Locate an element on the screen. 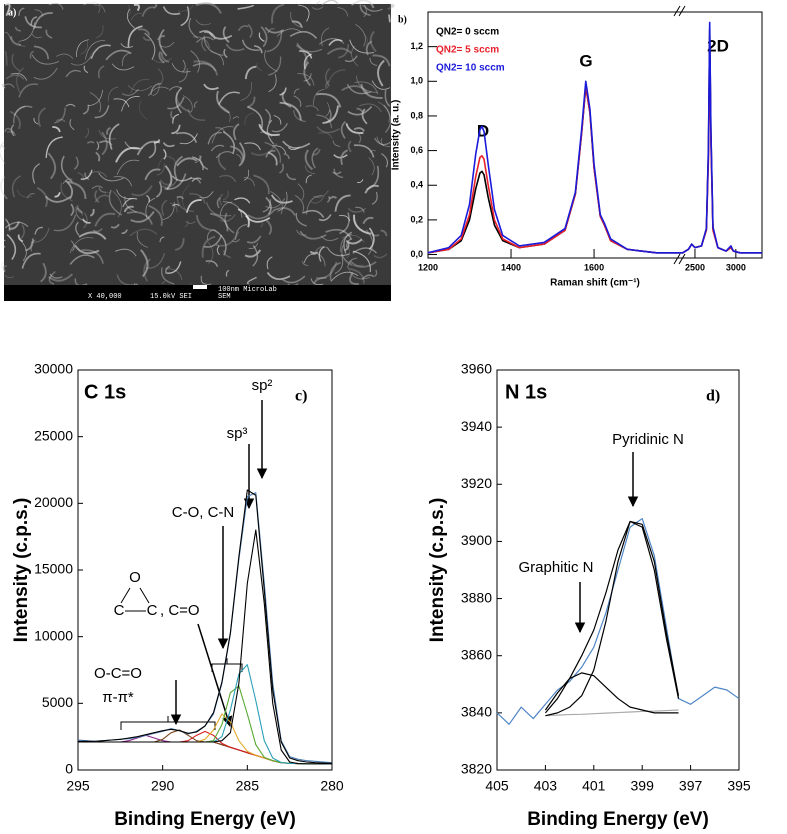  panel-title: N 1s is located at coordinates (526, 392).